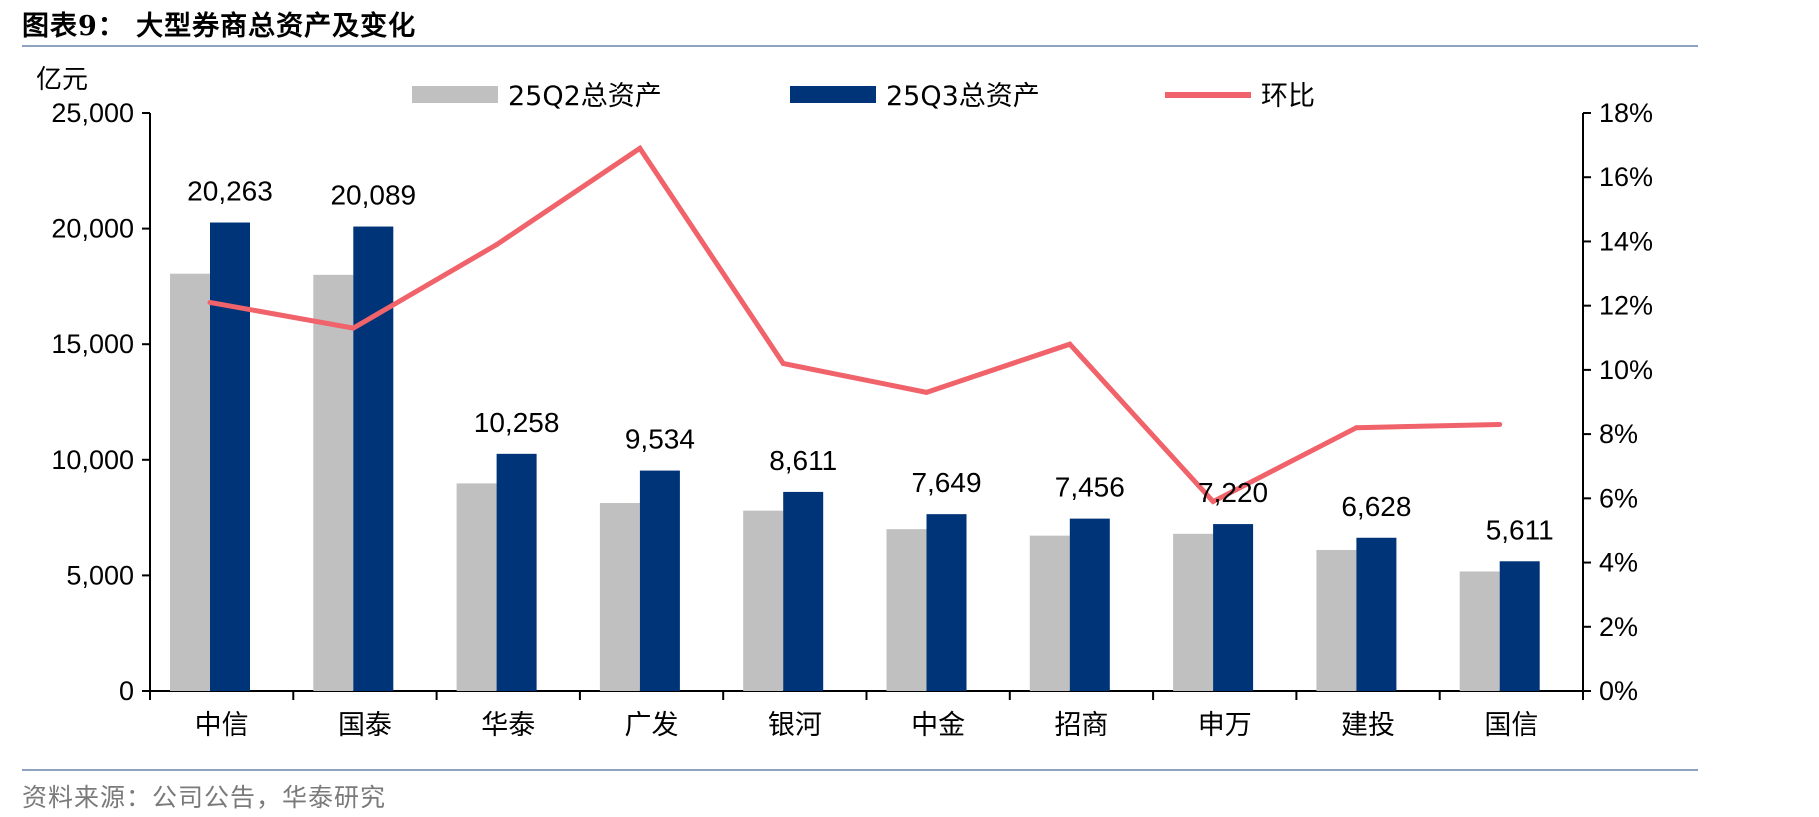 The height and width of the screenshot is (817, 1819). What do you see at coordinates (860, 770) in the screenshot?
I see `source-divider` at bounding box center [860, 770].